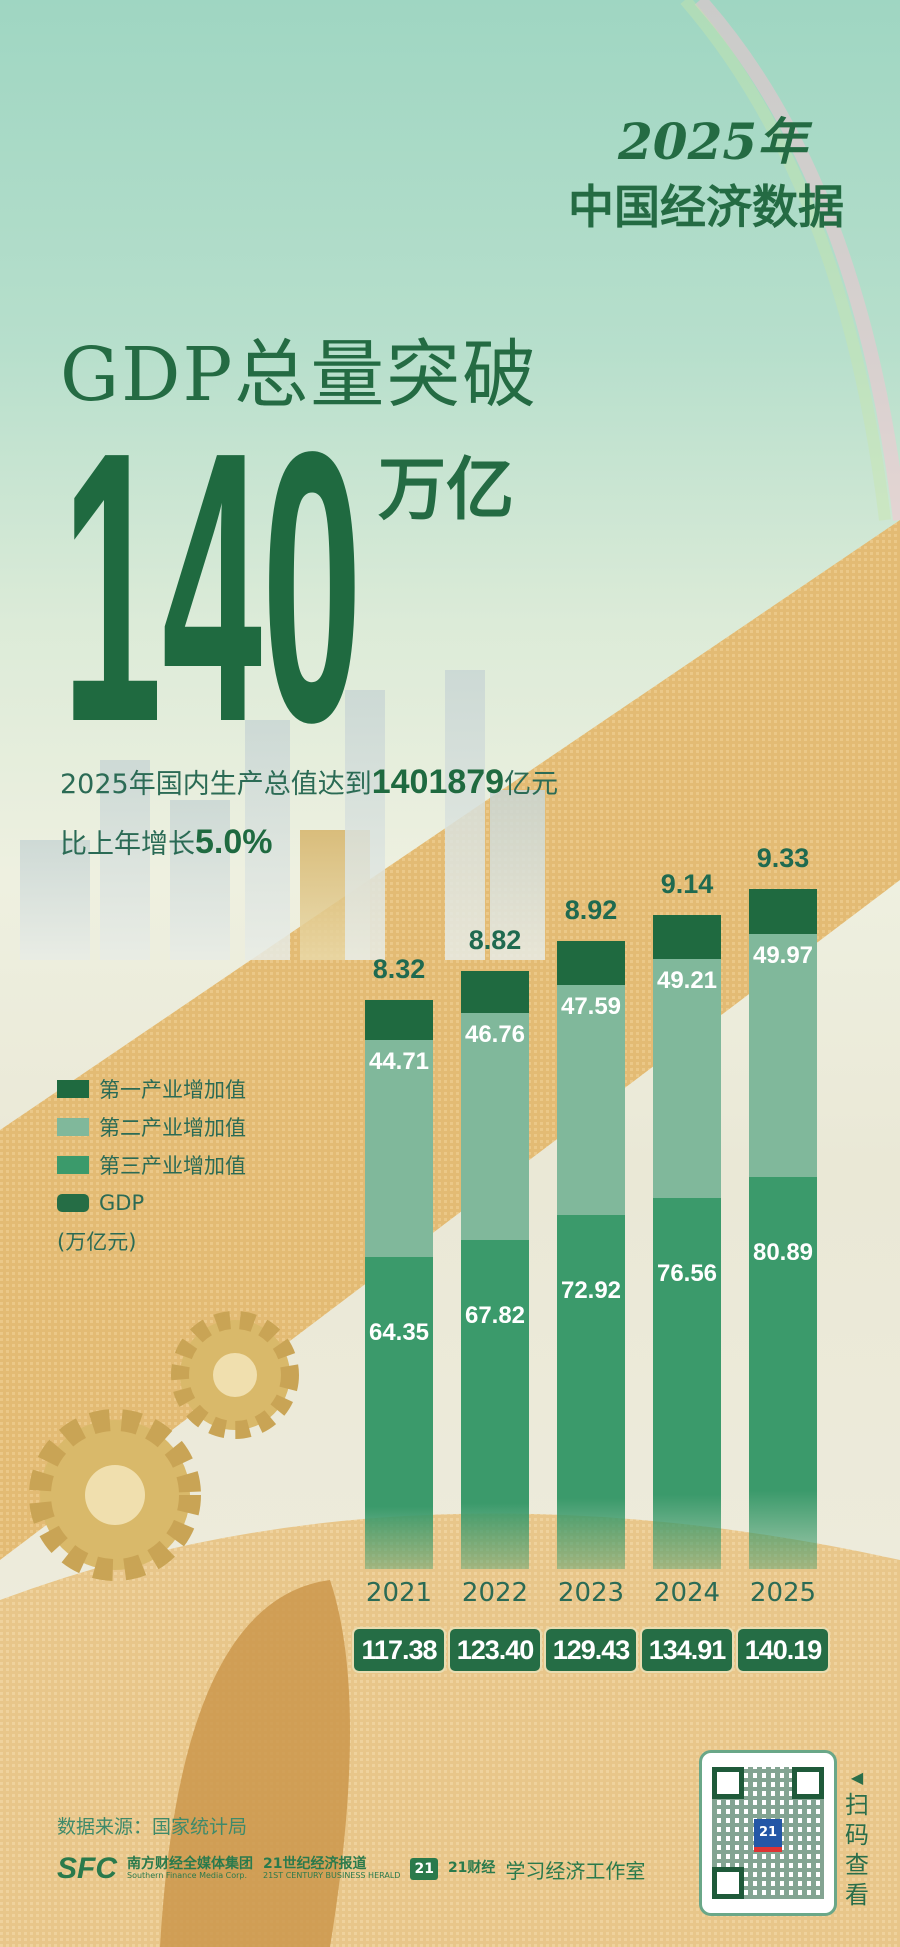  What do you see at coordinates (687, 1273) in the screenshot?
I see `segment-label: 76.56` at bounding box center [687, 1273].